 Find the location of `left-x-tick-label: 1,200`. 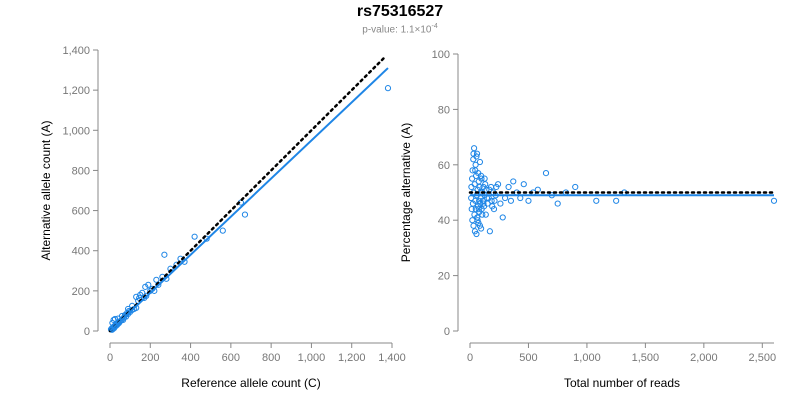

left-x-tick-label: 1,200 is located at coordinates (352, 358).